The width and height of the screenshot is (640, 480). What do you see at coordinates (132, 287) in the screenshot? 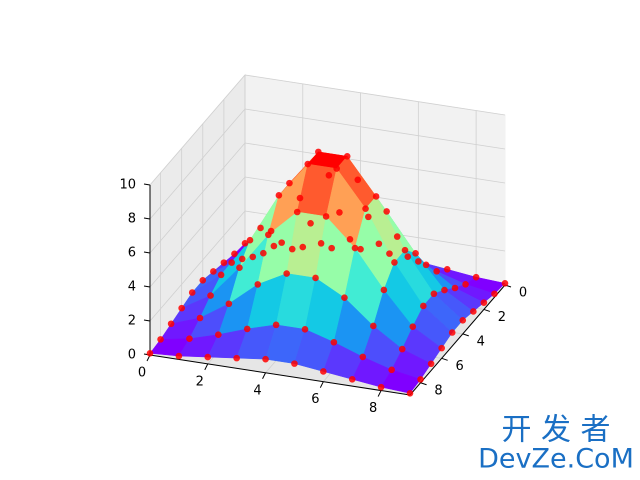
I see `z-tick-label: 4` at bounding box center [132, 287].